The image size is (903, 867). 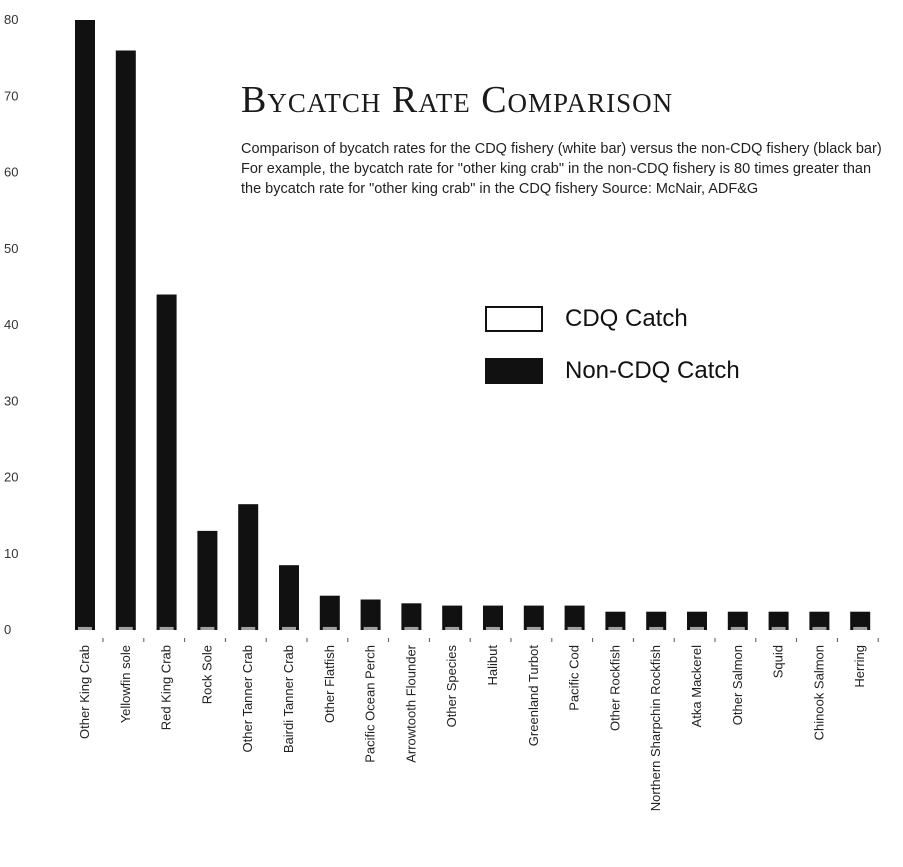 What do you see at coordinates (84, 692) in the screenshot?
I see `x-tick-label: Other King Crab` at bounding box center [84, 692].